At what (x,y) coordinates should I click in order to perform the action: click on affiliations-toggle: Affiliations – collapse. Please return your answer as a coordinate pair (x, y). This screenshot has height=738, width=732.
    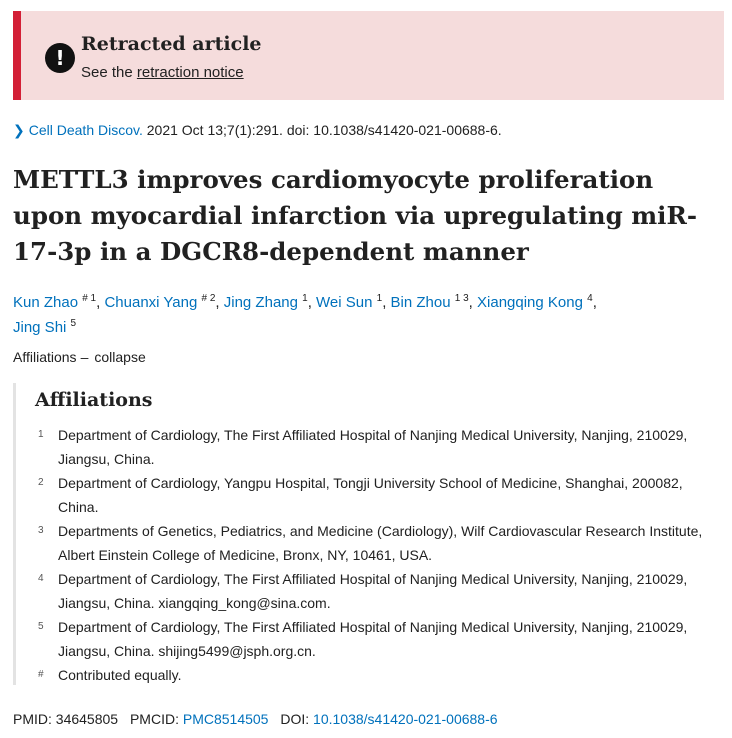
    Looking at the image, I should click on (79, 357).